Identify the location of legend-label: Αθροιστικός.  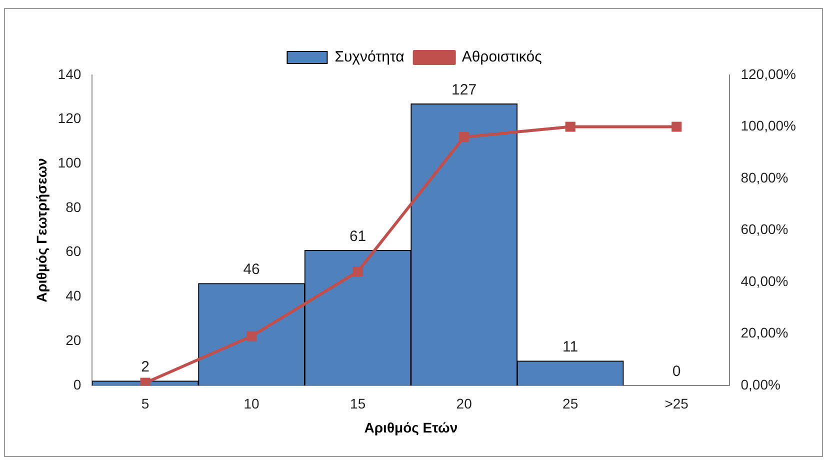
(502, 57).